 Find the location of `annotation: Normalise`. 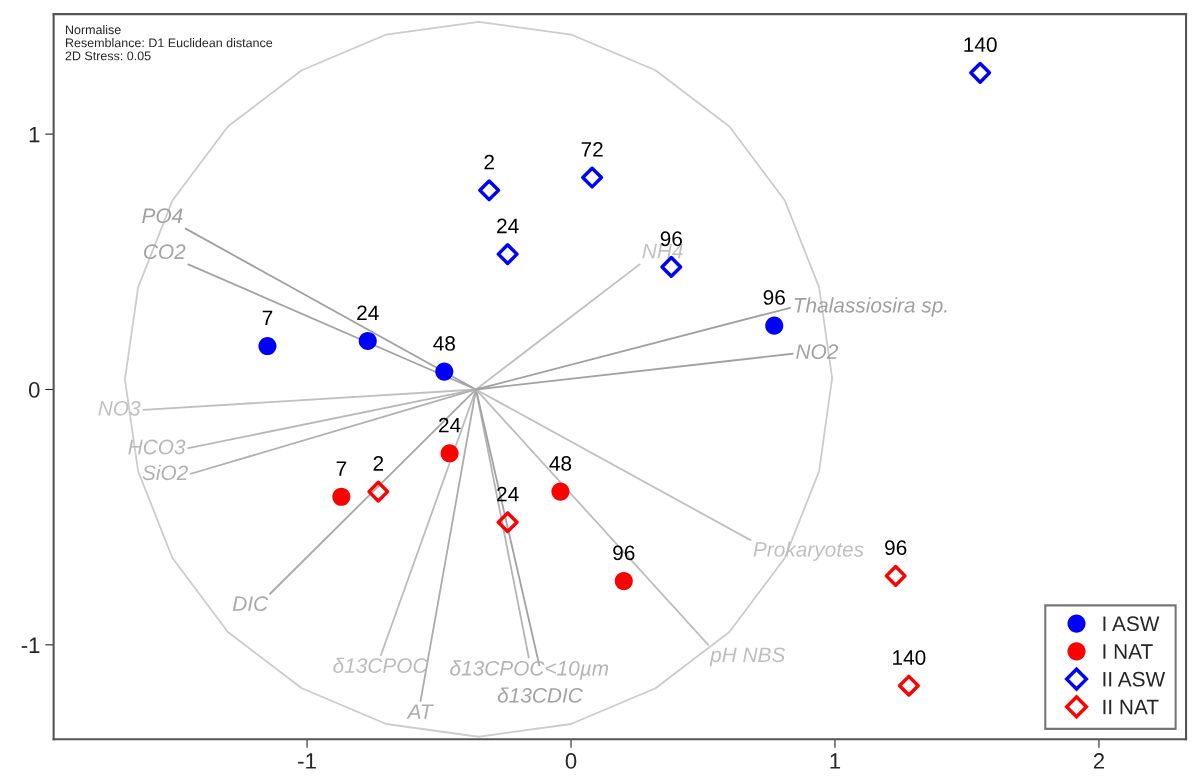

annotation: Normalise is located at coordinates (93, 29).